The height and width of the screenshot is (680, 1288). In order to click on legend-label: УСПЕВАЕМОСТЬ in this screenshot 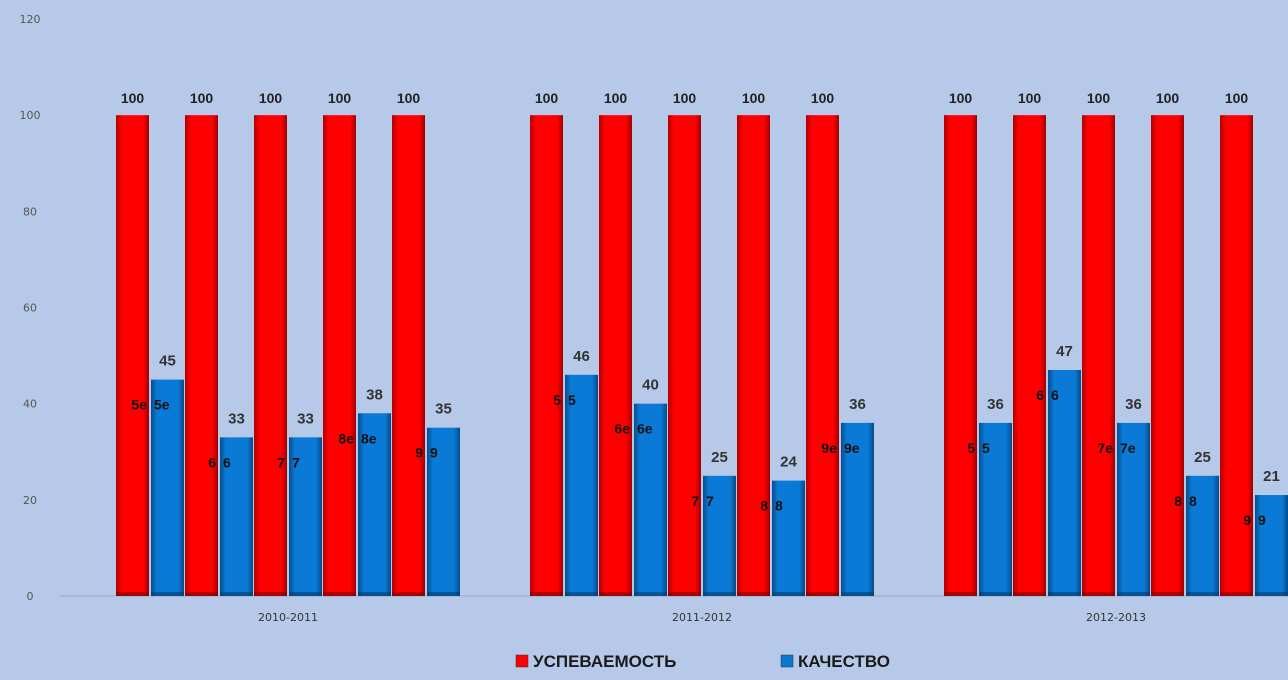, I will do `click(604, 661)`.